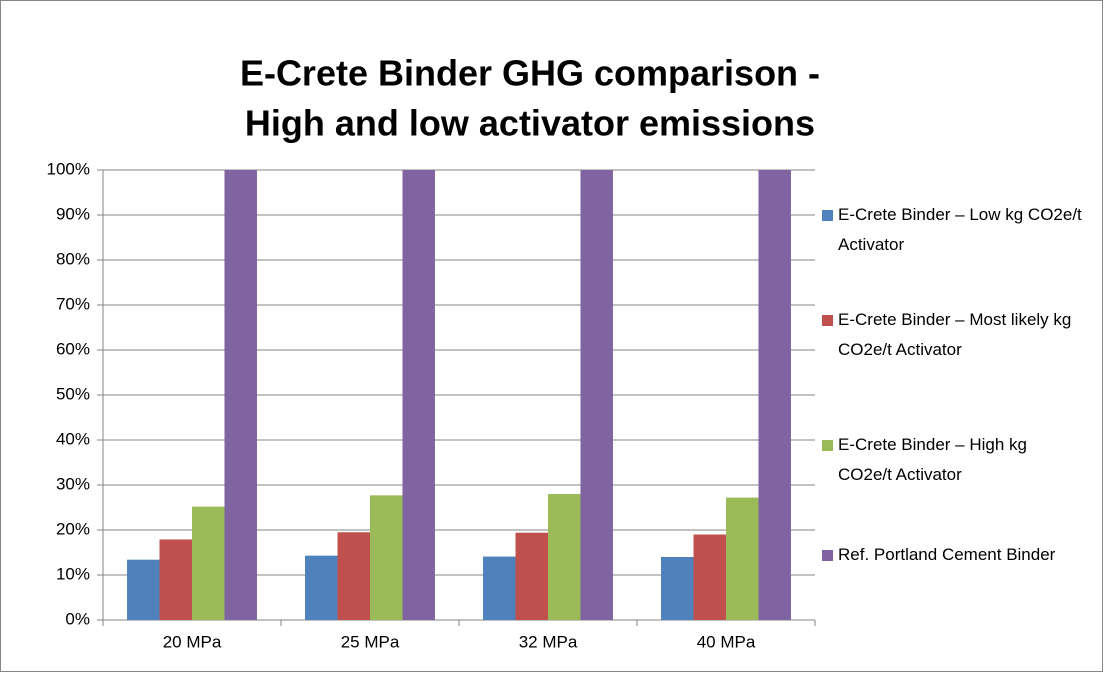 This screenshot has width=1104, height=673. I want to click on legend-item: Ref. Portland Cement Binder, so click(955, 555).